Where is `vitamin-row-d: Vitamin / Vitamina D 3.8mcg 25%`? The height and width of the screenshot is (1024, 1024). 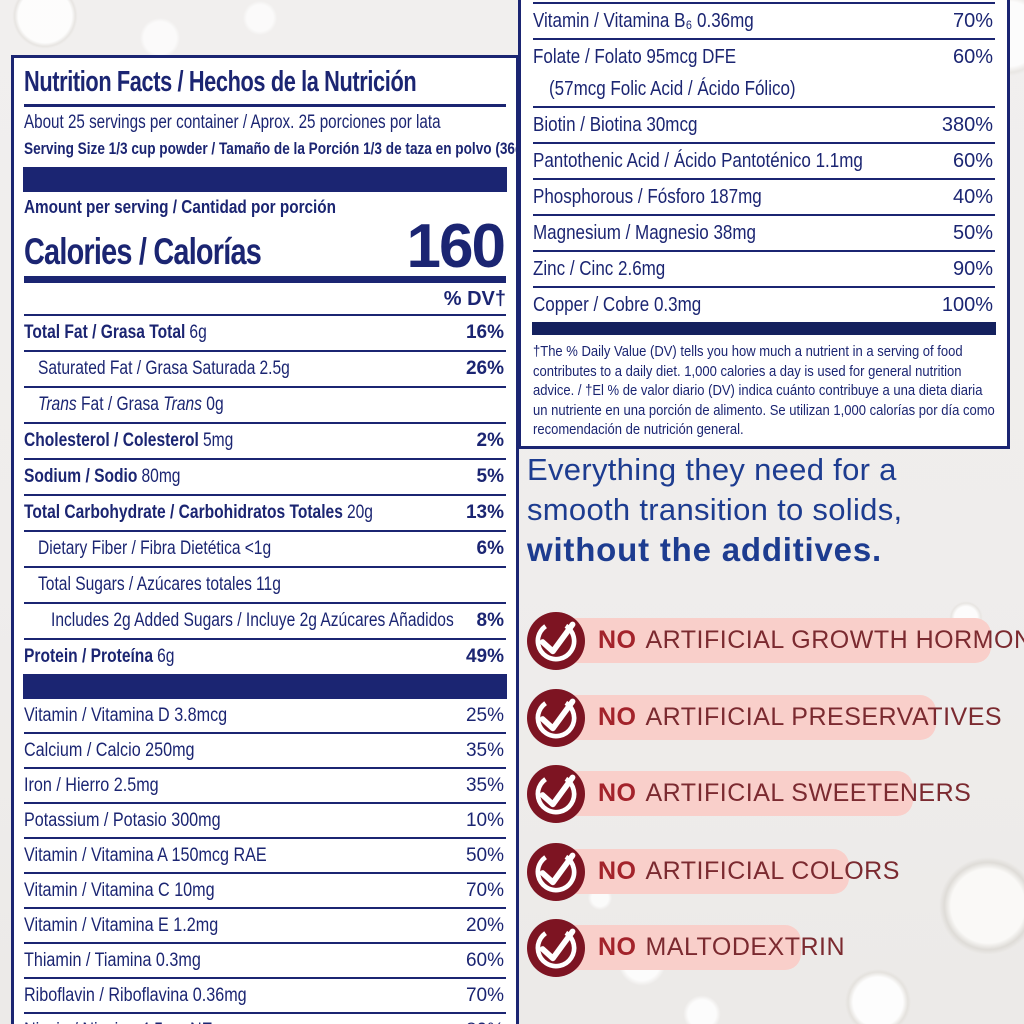
vitamin-row-d: Vitamin / Vitamina D 3.8mcg 25% is located at coordinates (265, 716).